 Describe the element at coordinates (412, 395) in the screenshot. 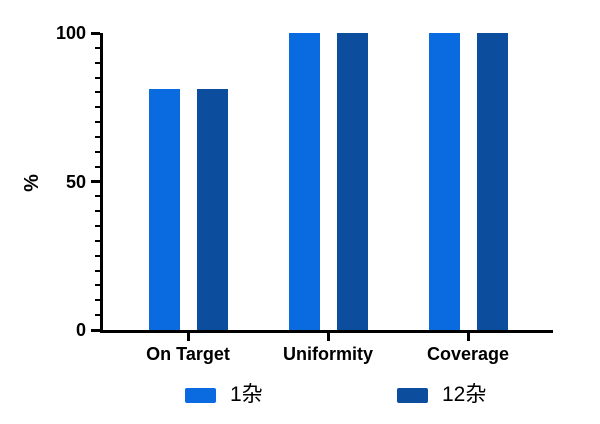

I see `legend-swatch-series1` at that location.